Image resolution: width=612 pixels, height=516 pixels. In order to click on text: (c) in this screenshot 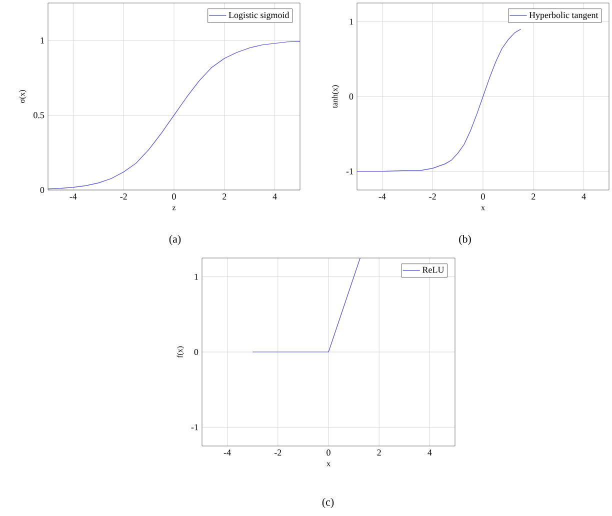, I will do `click(328, 503)`.